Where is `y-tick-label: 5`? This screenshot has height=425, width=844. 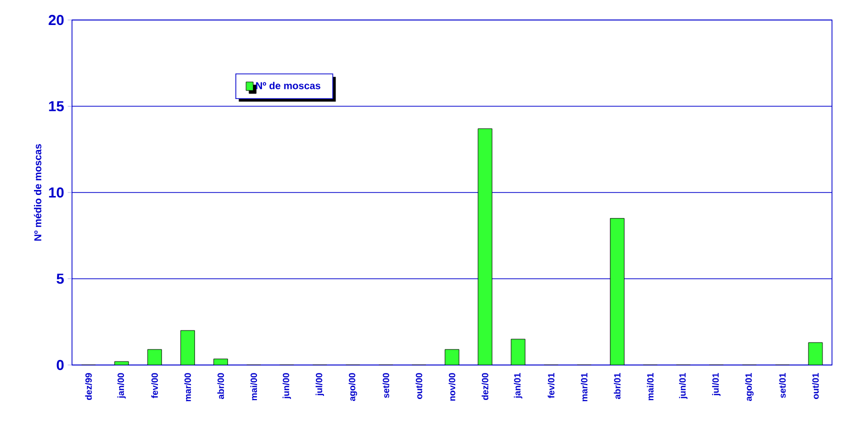 y-tick-label: 5 is located at coordinates (60, 279).